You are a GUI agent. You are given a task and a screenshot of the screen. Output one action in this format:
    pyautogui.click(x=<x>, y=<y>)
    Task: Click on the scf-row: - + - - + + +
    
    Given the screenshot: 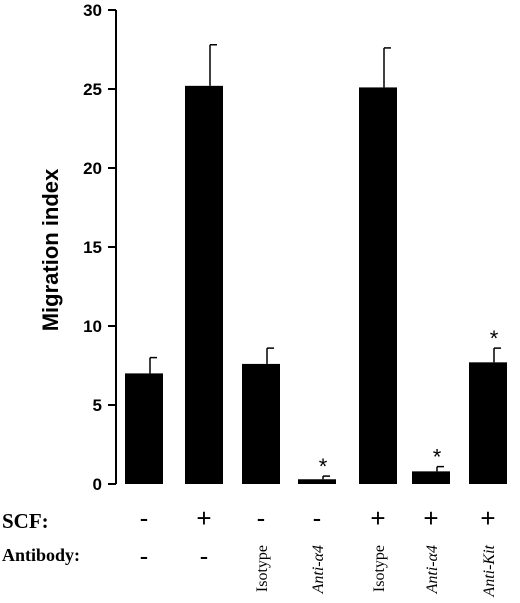 What is the action you would take?
    pyautogui.click(x=318, y=518)
    